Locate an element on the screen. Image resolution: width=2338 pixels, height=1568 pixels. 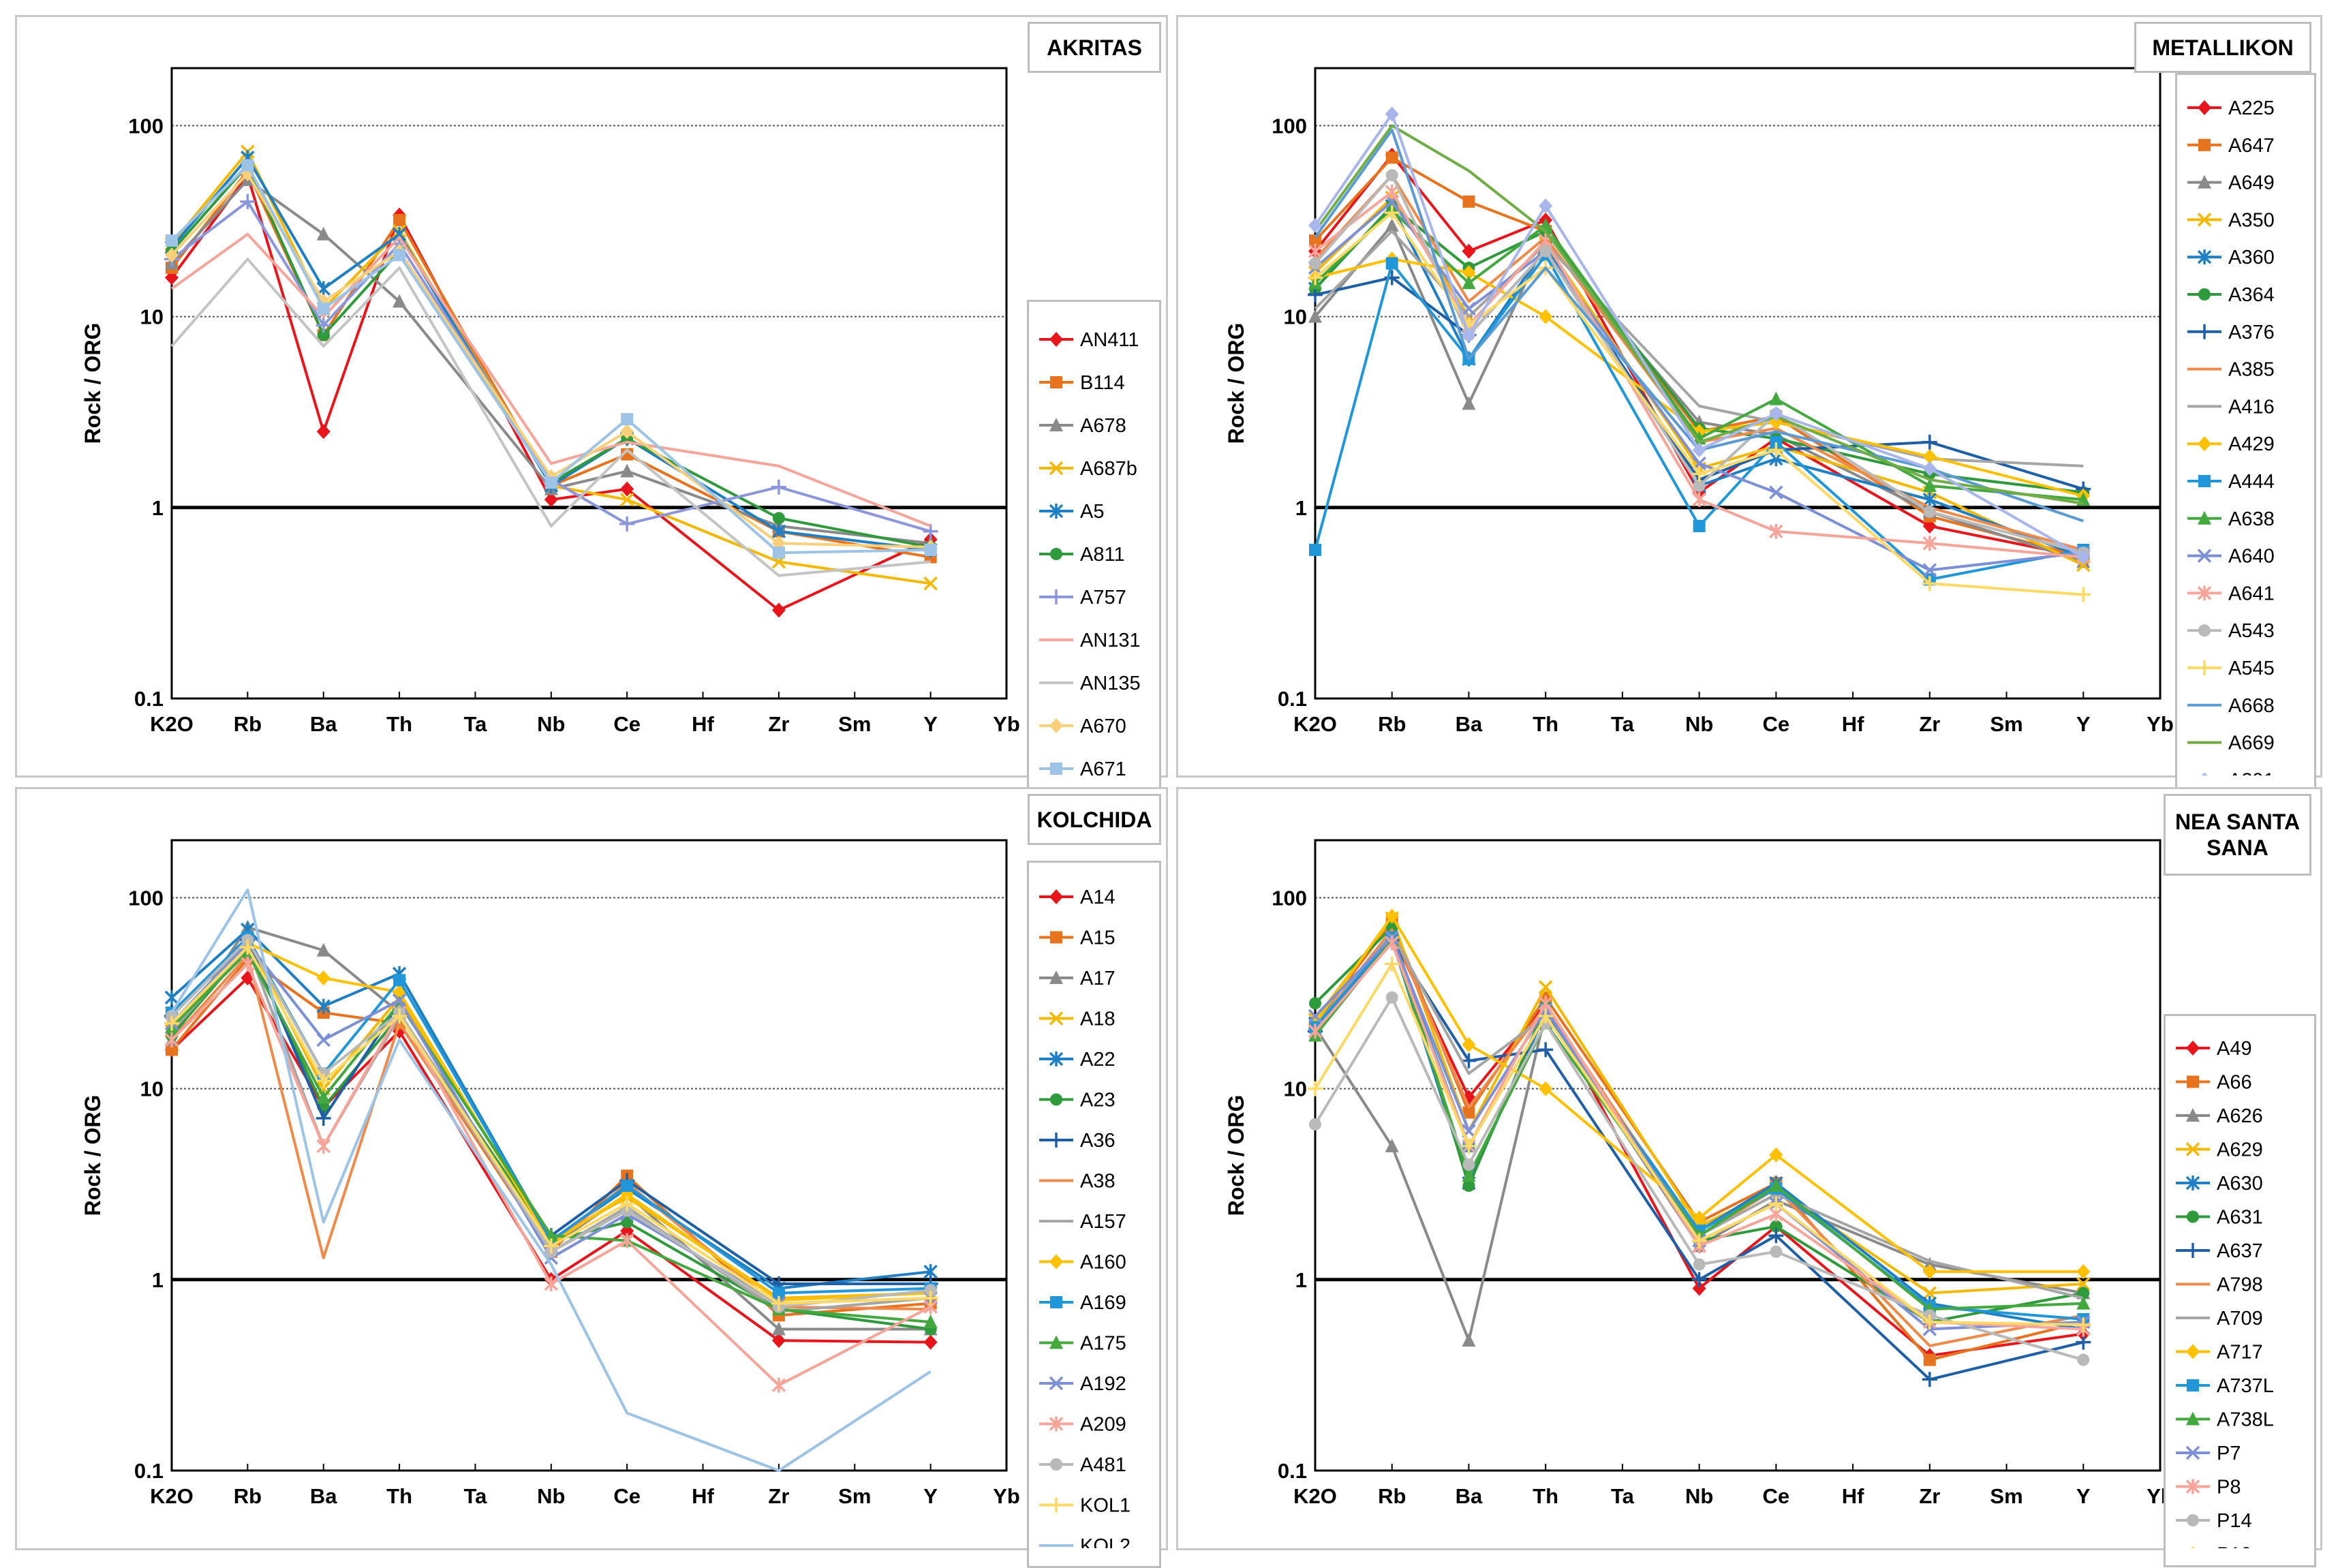
data-point-a376 is located at coordinates (1315, 295).